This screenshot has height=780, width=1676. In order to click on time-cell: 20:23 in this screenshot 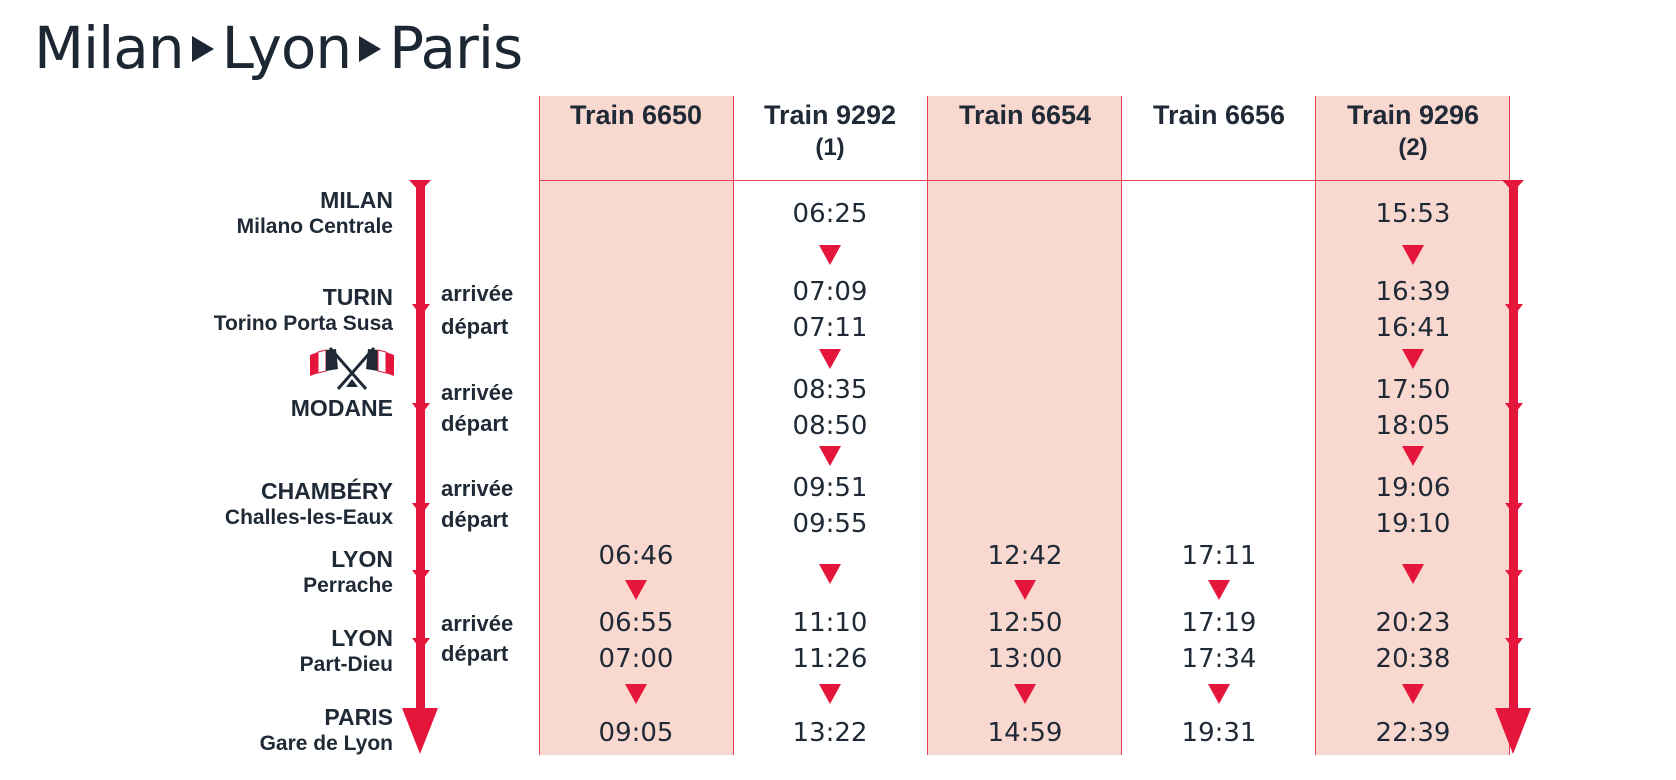, I will do `click(1413, 623)`.